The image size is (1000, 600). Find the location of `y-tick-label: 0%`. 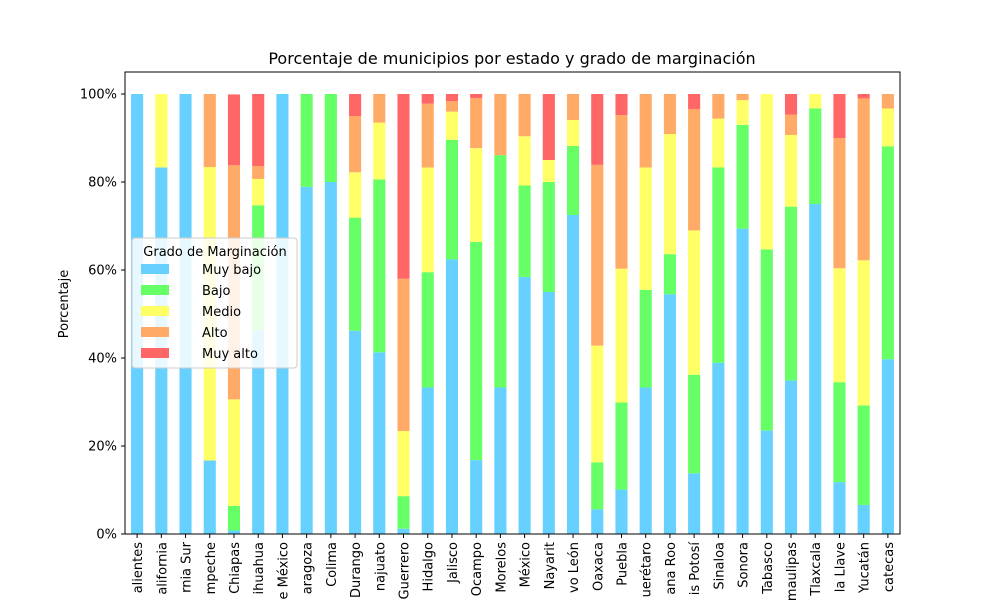

y-tick-label: 0% is located at coordinates (106, 535).